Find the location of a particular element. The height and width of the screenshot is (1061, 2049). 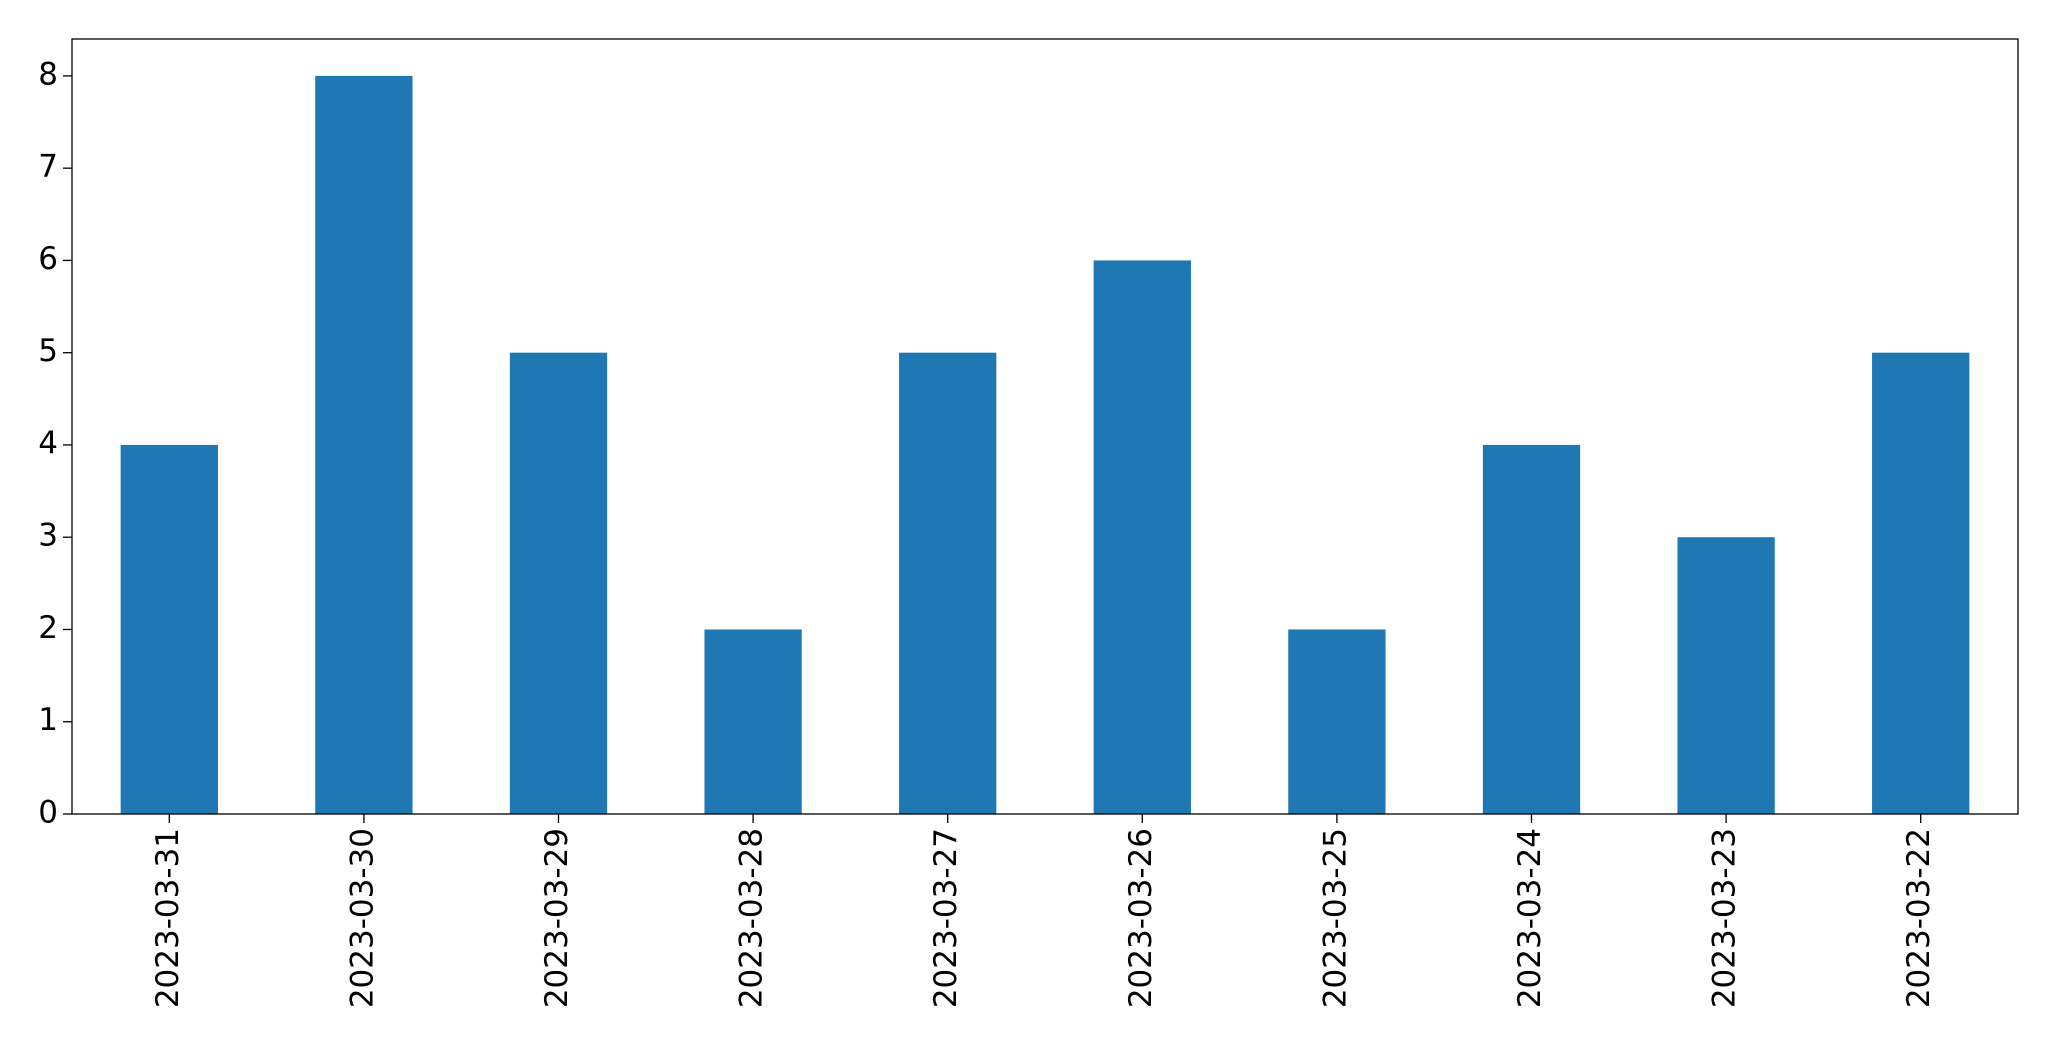

y-tick-label: 3 is located at coordinates (48, 536).